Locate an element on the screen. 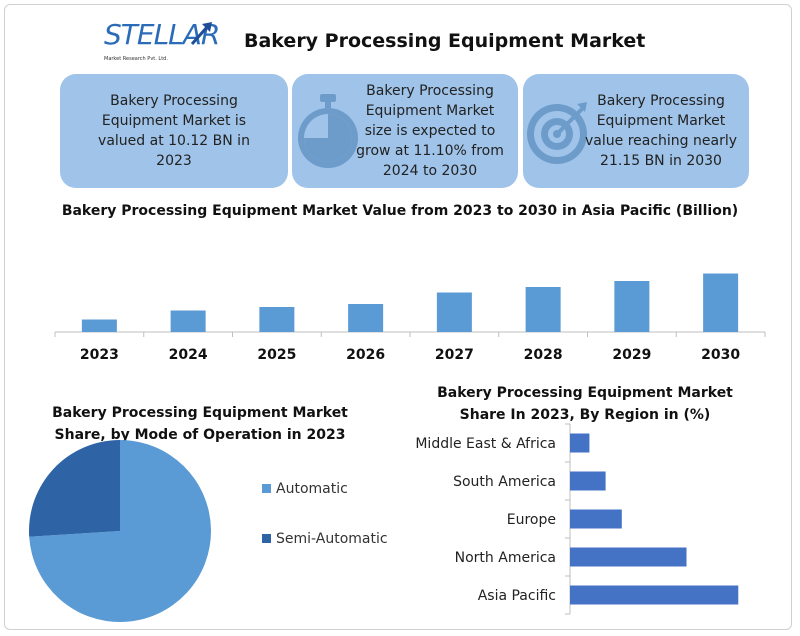  pie-chart-mode-of-operation: Automatic Semi-Automatic is located at coordinates (208, 531).